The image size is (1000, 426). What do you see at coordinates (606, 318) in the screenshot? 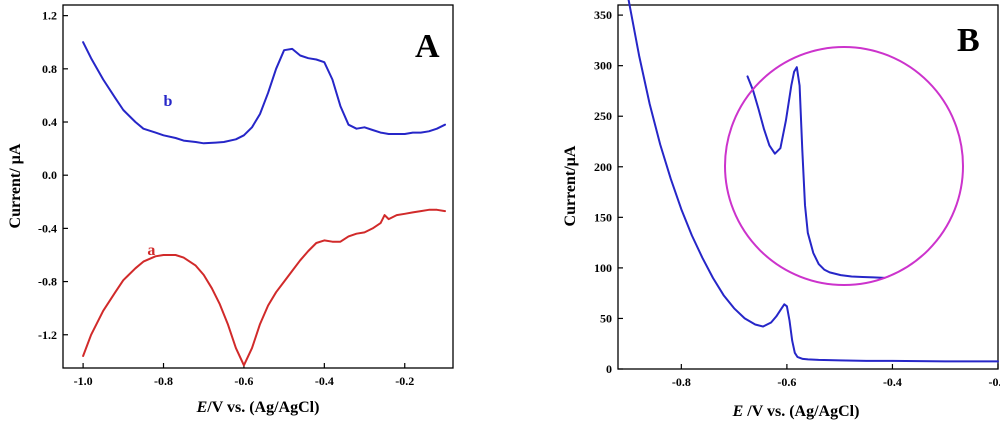
I see `y-tick-label: 50` at bounding box center [606, 318].